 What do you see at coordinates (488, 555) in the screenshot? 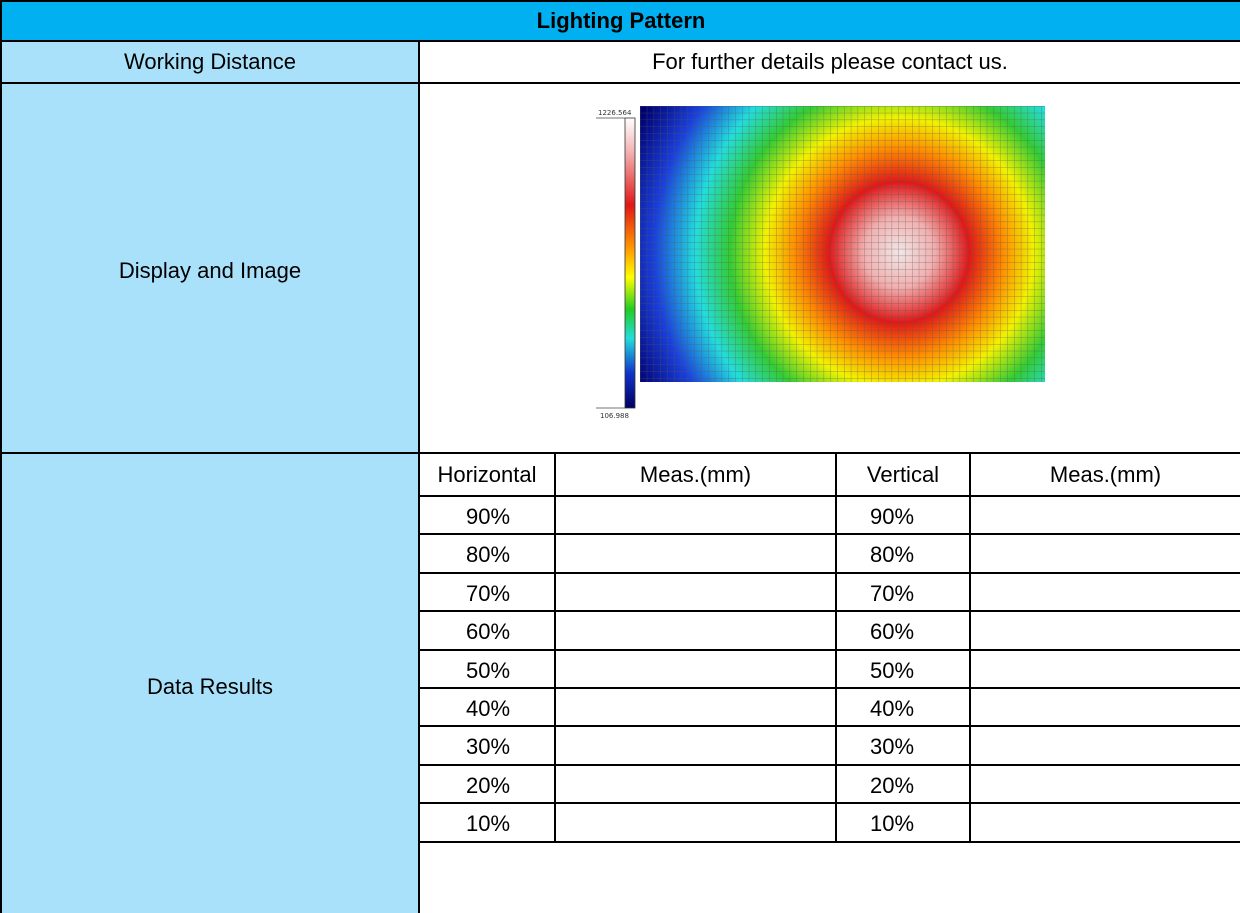
I see `horizontal-level: 80%` at bounding box center [488, 555].